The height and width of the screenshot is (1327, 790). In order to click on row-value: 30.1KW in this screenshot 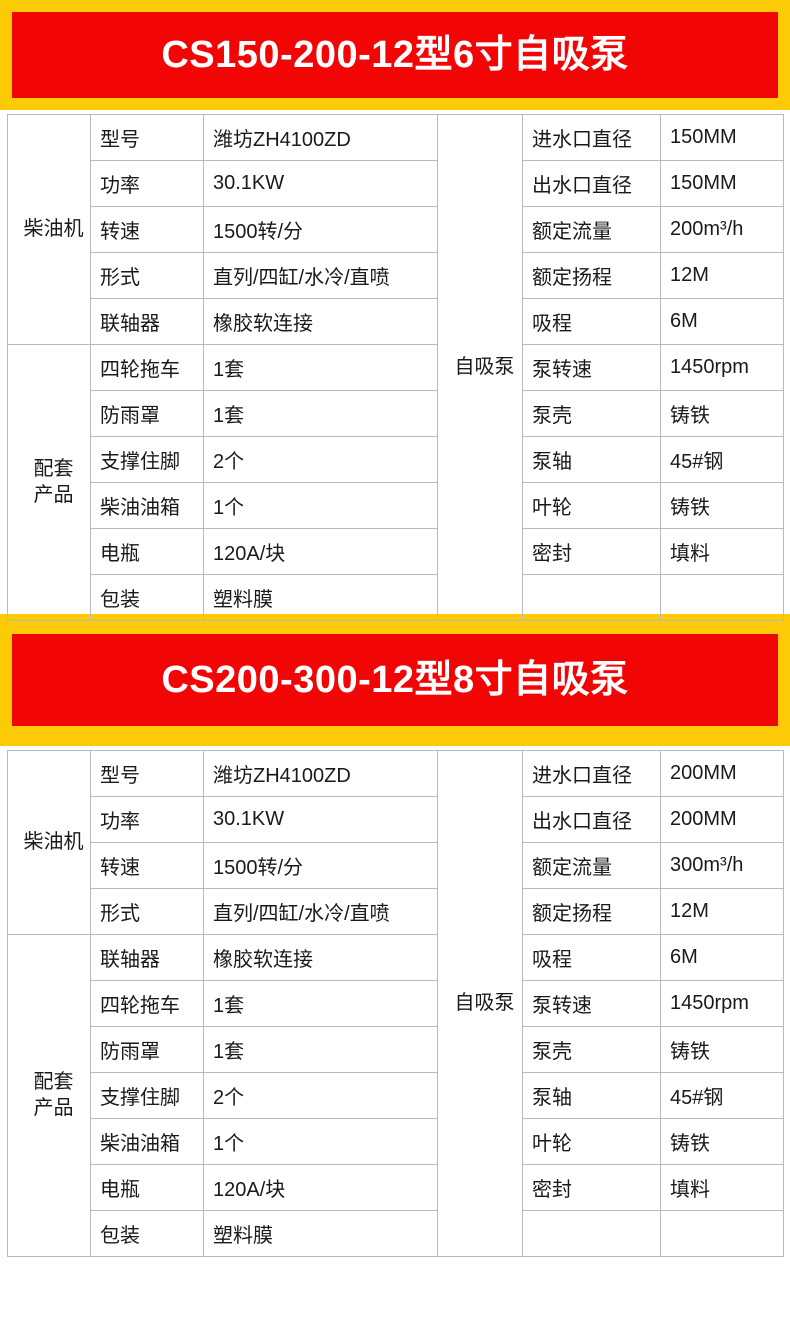, I will do `click(320, 183)`.